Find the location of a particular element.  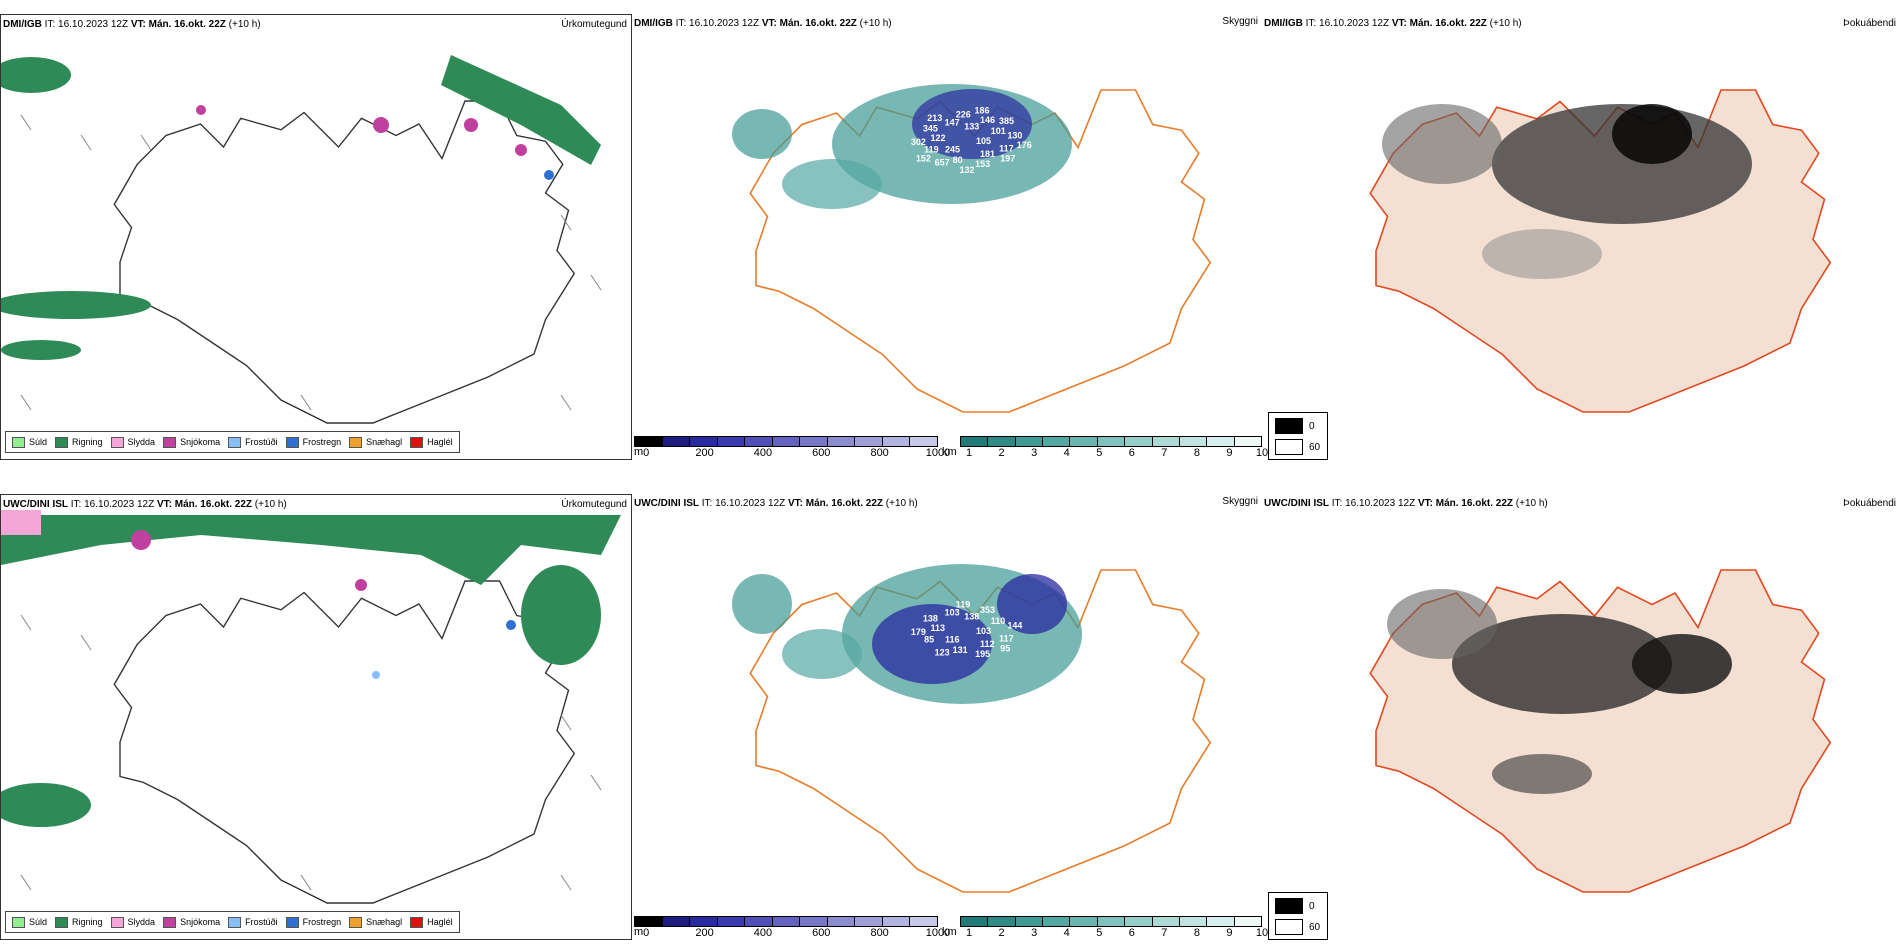

visibility-value: 138 is located at coordinates (930, 619).